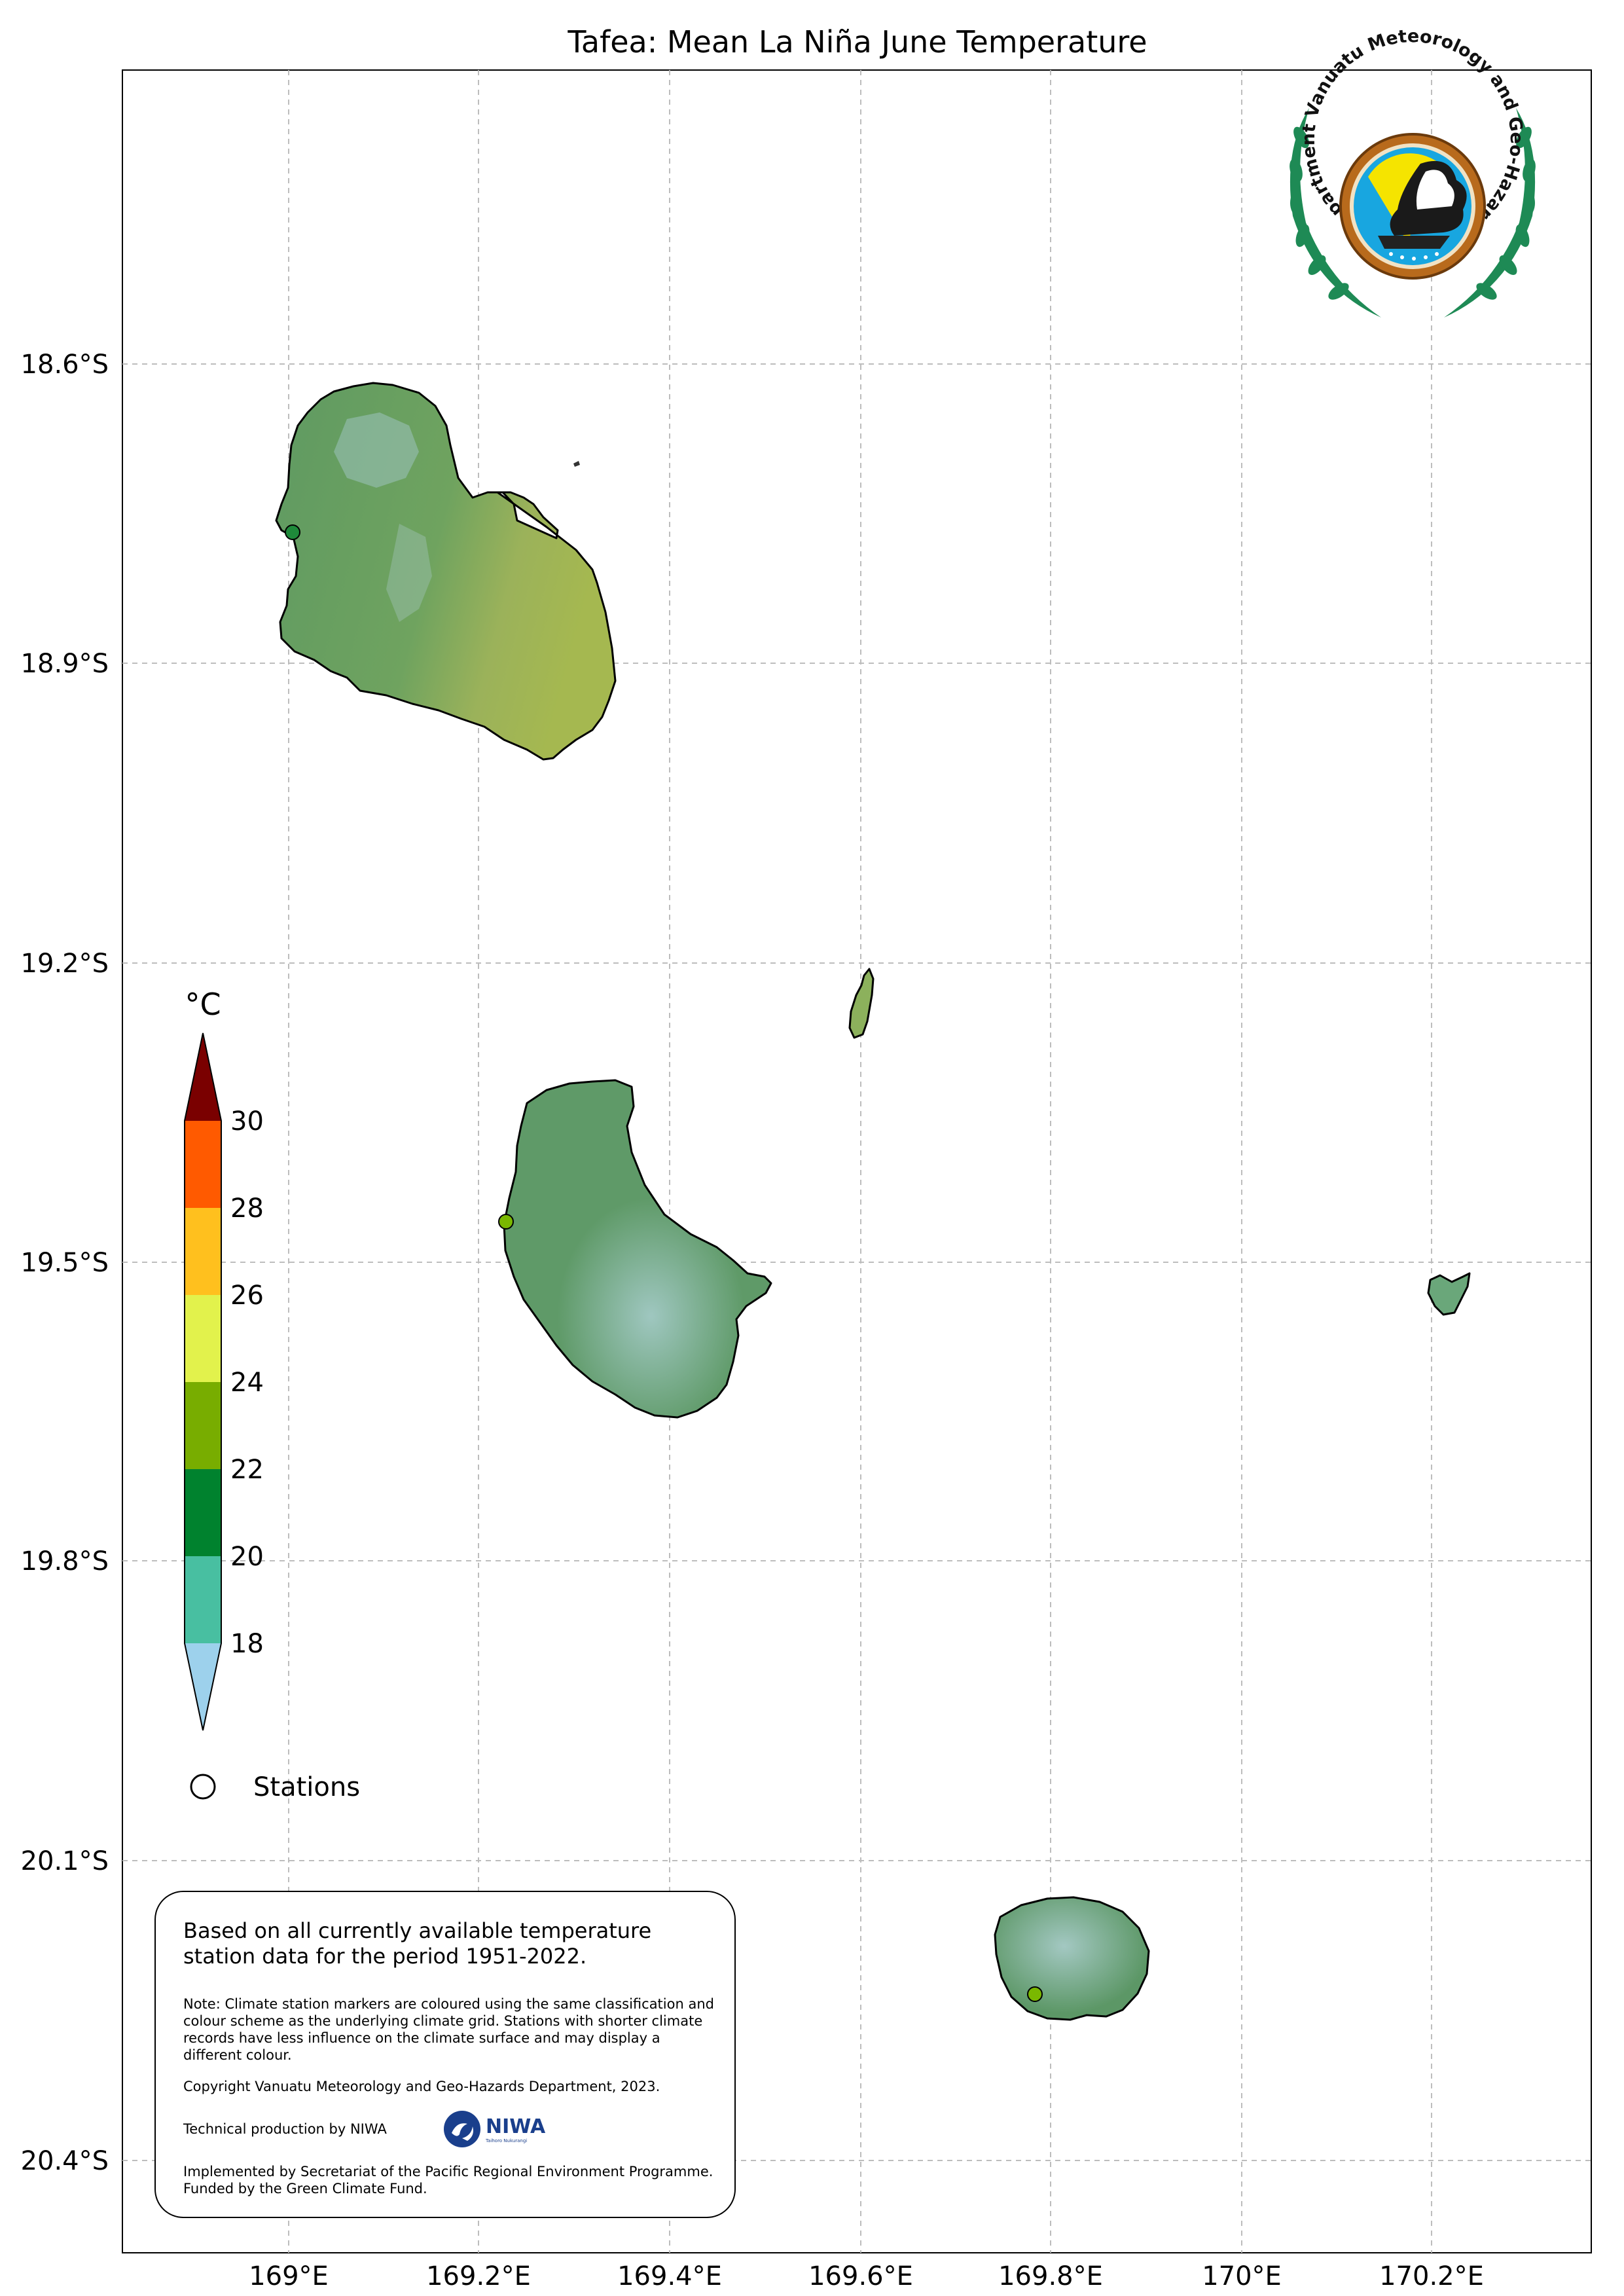  I want to click on lat-label: 20.4°S, so click(65, 2161).